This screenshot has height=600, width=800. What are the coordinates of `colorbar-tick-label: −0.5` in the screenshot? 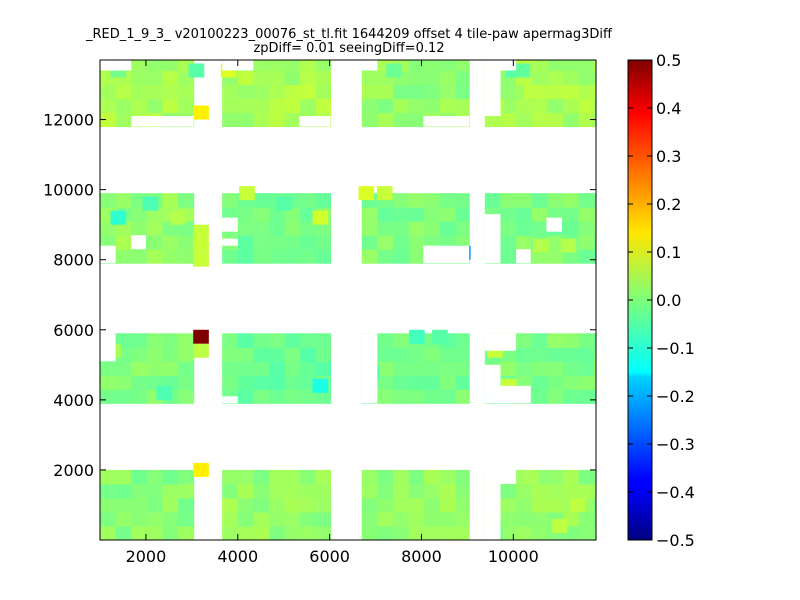 It's located at (675, 540).